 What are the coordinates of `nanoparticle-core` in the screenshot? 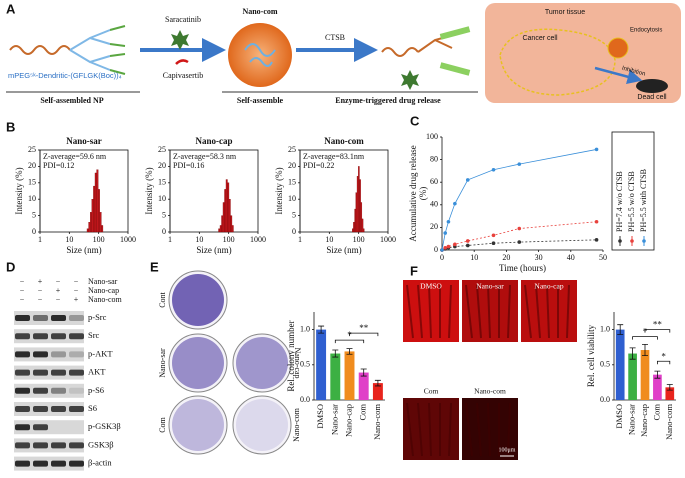 It's located at (260, 55).